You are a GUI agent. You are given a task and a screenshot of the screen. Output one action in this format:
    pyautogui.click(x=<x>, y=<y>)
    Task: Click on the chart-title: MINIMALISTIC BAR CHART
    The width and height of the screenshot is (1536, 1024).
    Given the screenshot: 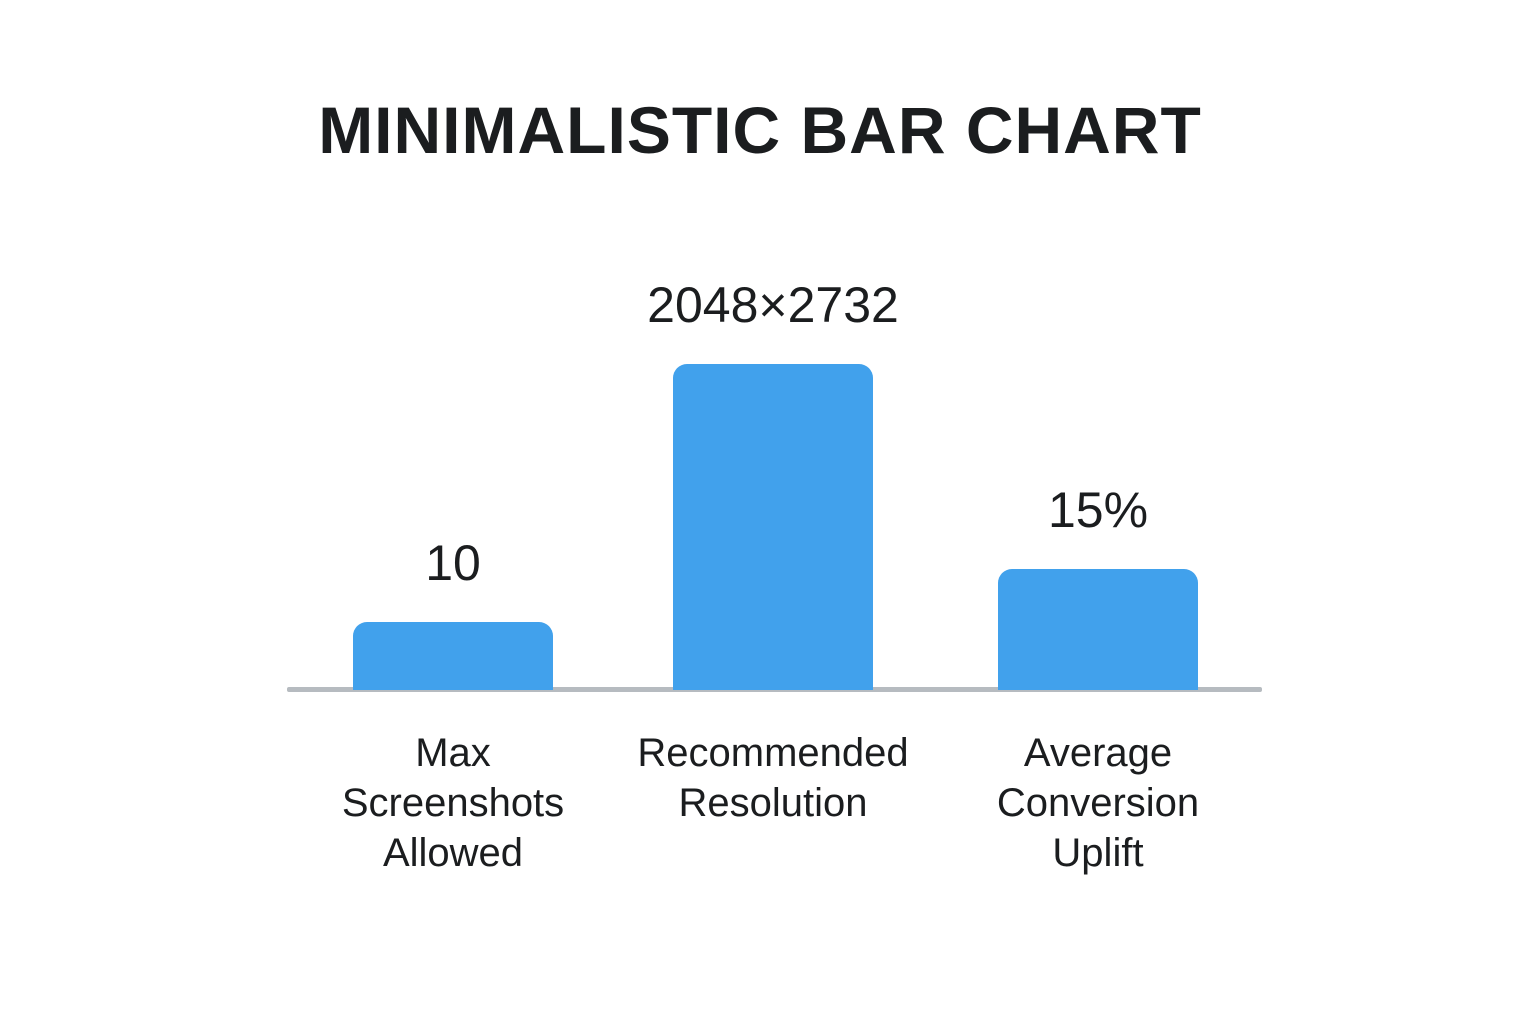 What is the action you would take?
    pyautogui.click(x=760, y=130)
    